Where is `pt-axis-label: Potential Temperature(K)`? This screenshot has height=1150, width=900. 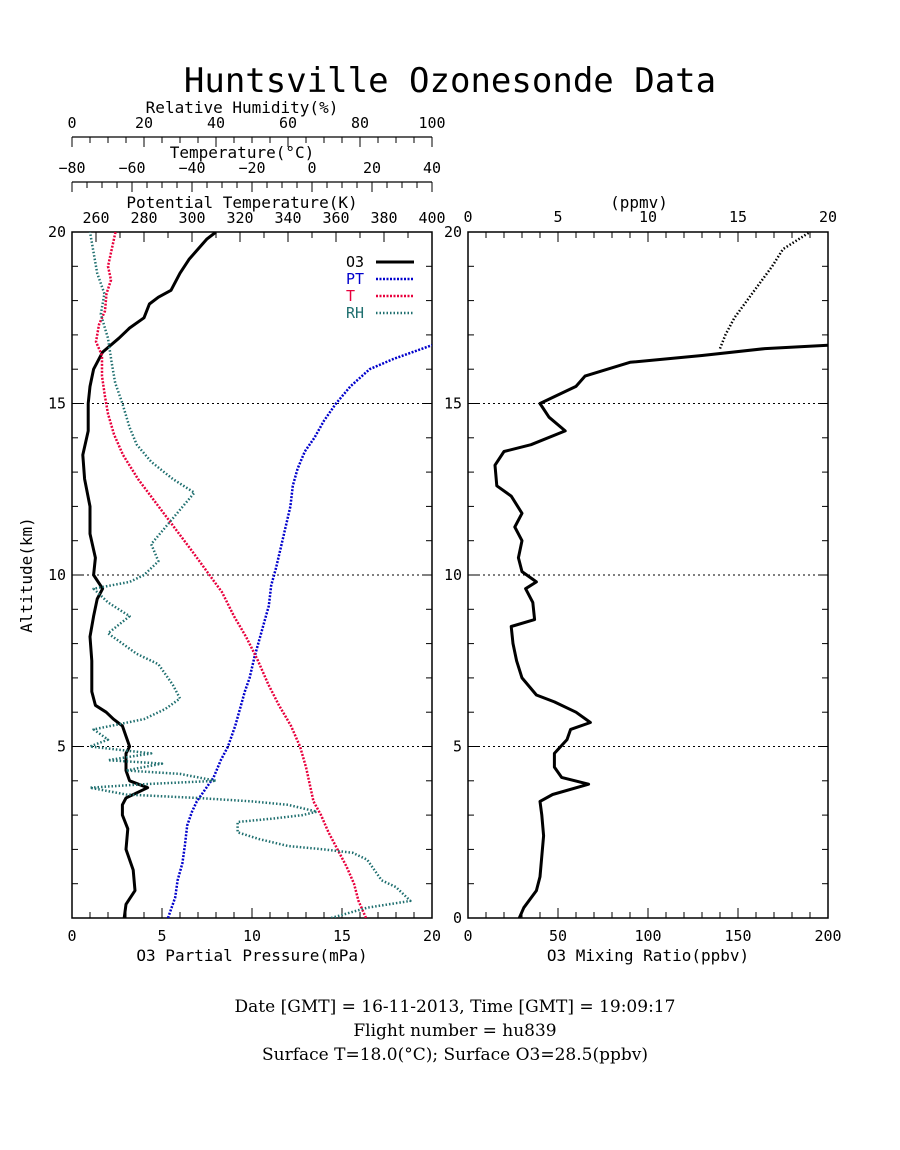 pt-axis-label: Potential Temperature(K) is located at coordinates (241, 202).